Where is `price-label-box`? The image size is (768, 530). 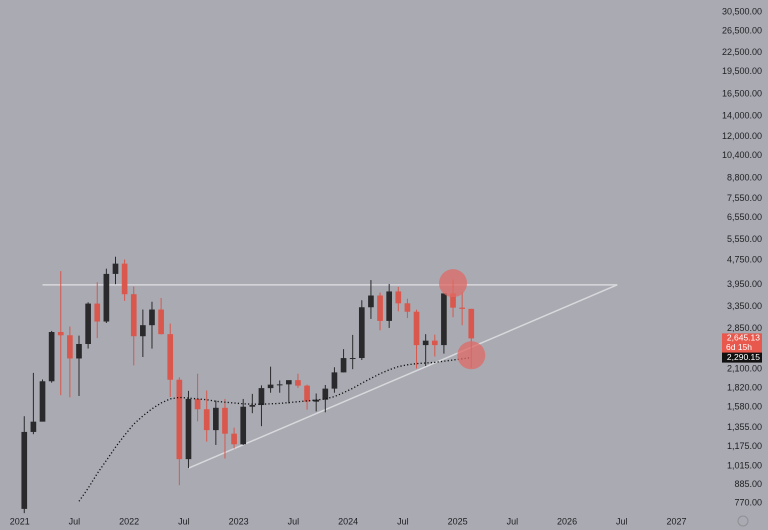
price-label-box is located at coordinates (742, 357).